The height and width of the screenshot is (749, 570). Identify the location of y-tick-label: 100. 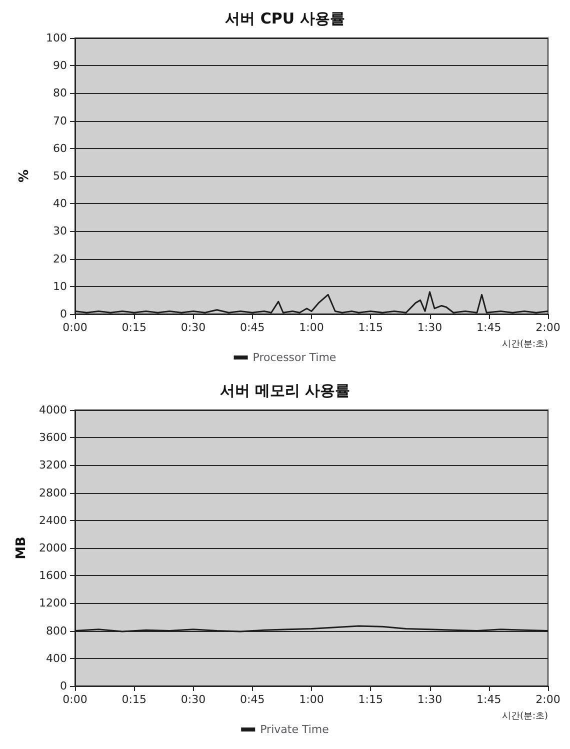
(56, 38).